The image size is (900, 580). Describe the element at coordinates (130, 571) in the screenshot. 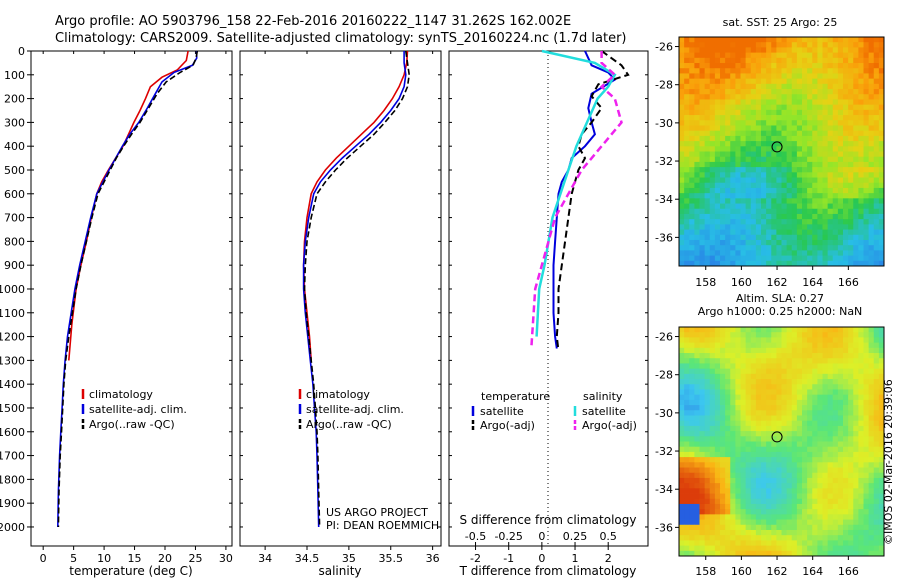

I see `temperature-xlabel: temperature (deg C)` at that location.